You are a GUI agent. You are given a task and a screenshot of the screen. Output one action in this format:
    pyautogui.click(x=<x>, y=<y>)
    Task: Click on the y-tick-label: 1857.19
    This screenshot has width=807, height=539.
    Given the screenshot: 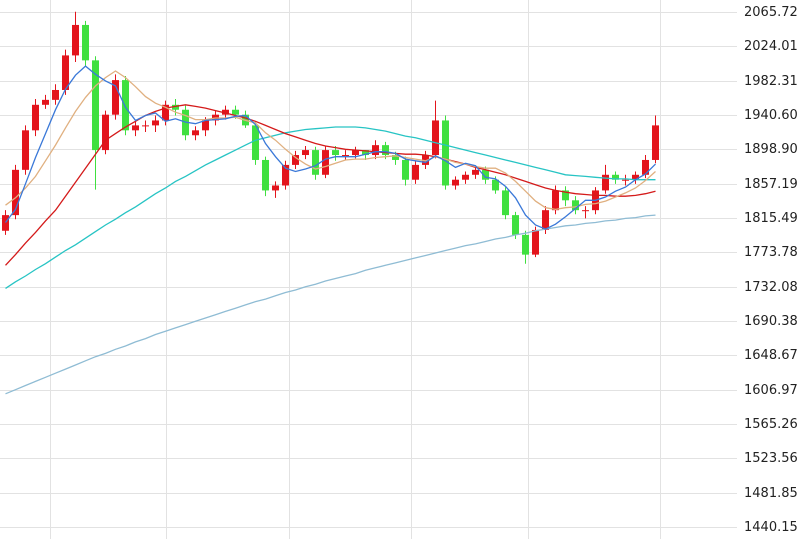 What is the action you would take?
    pyautogui.click(x=771, y=184)
    